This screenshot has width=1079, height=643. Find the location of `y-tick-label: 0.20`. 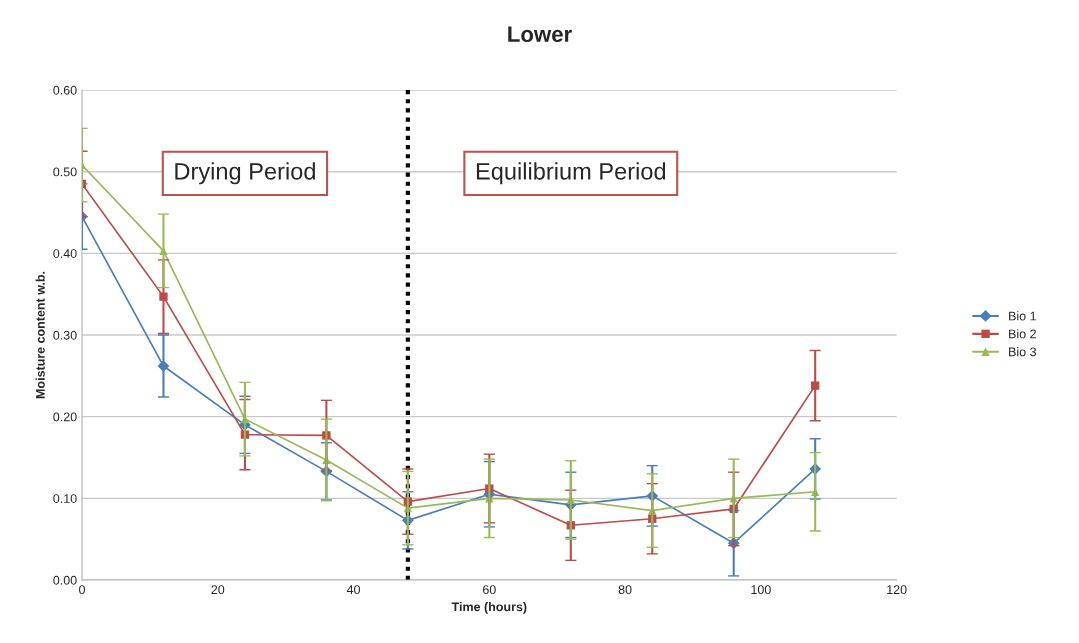

y-tick-label: 0.20 is located at coordinates (65, 417).